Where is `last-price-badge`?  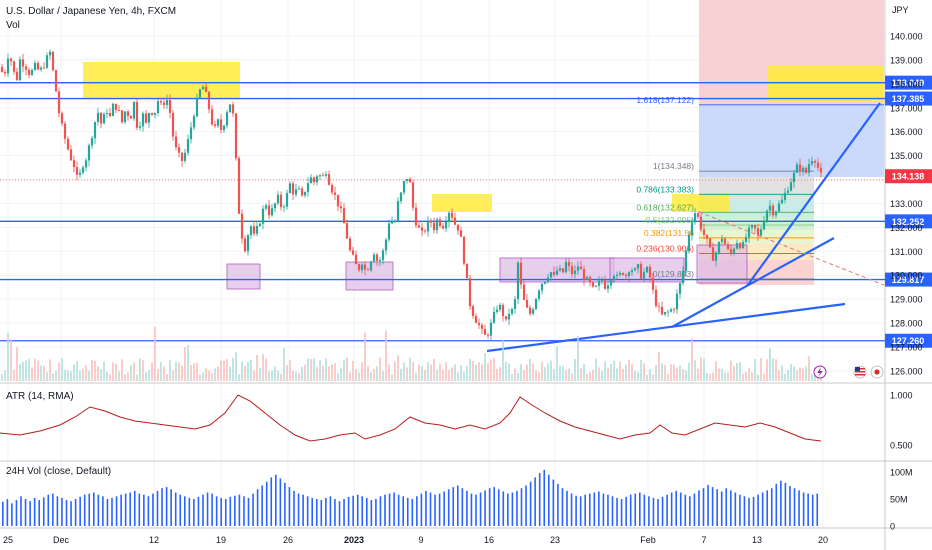 last-price-badge is located at coordinates (908, 176).